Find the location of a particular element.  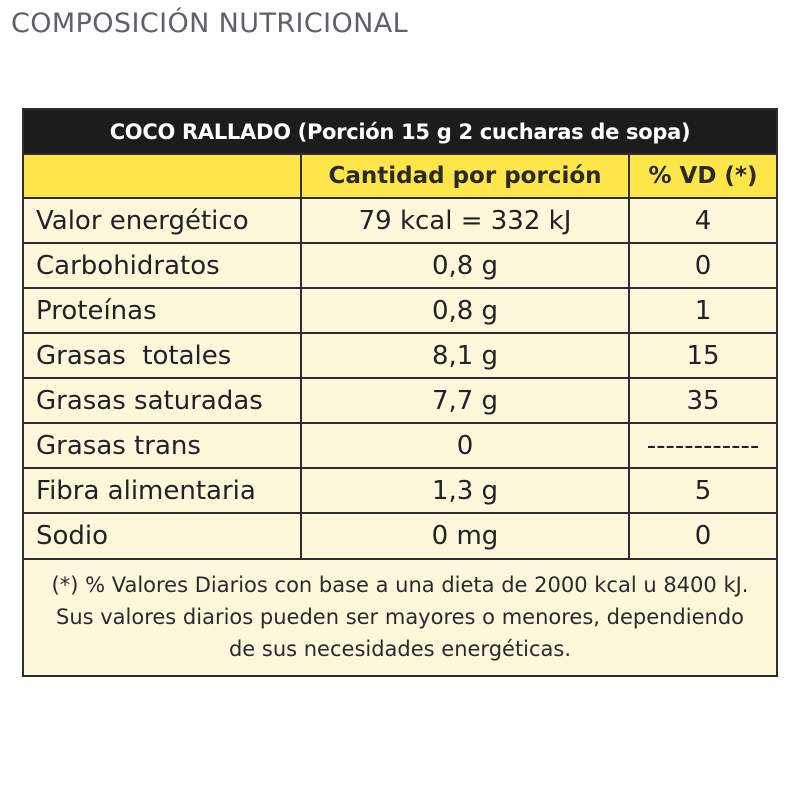

table-row: Carbohidratos 0,8 g 0 is located at coordinates (400, 265).